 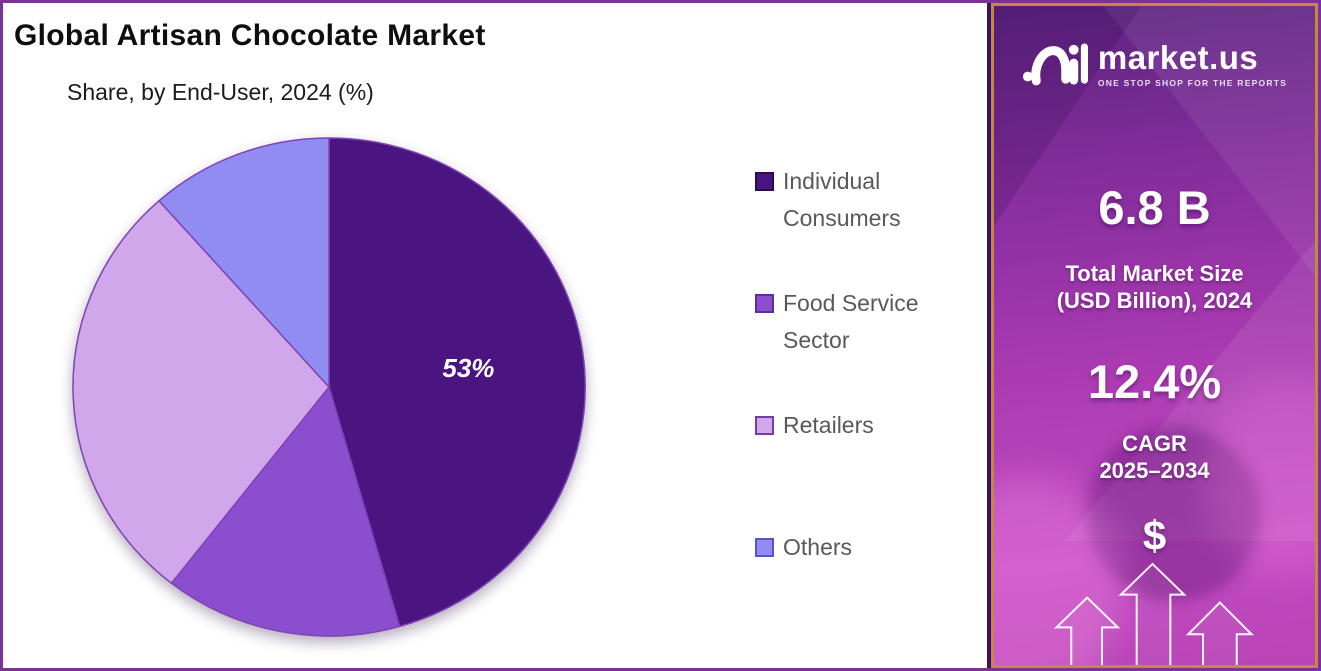 I want to click on legend-item-food-service-sector: Food Service Sector, so click(x=854, y=322).